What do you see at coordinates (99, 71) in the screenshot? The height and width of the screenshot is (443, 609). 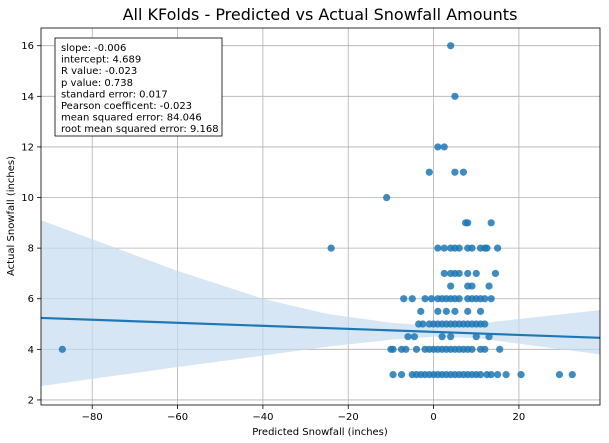 I see `stats-line: R value: -0.023` at bounding box center [99, 71].